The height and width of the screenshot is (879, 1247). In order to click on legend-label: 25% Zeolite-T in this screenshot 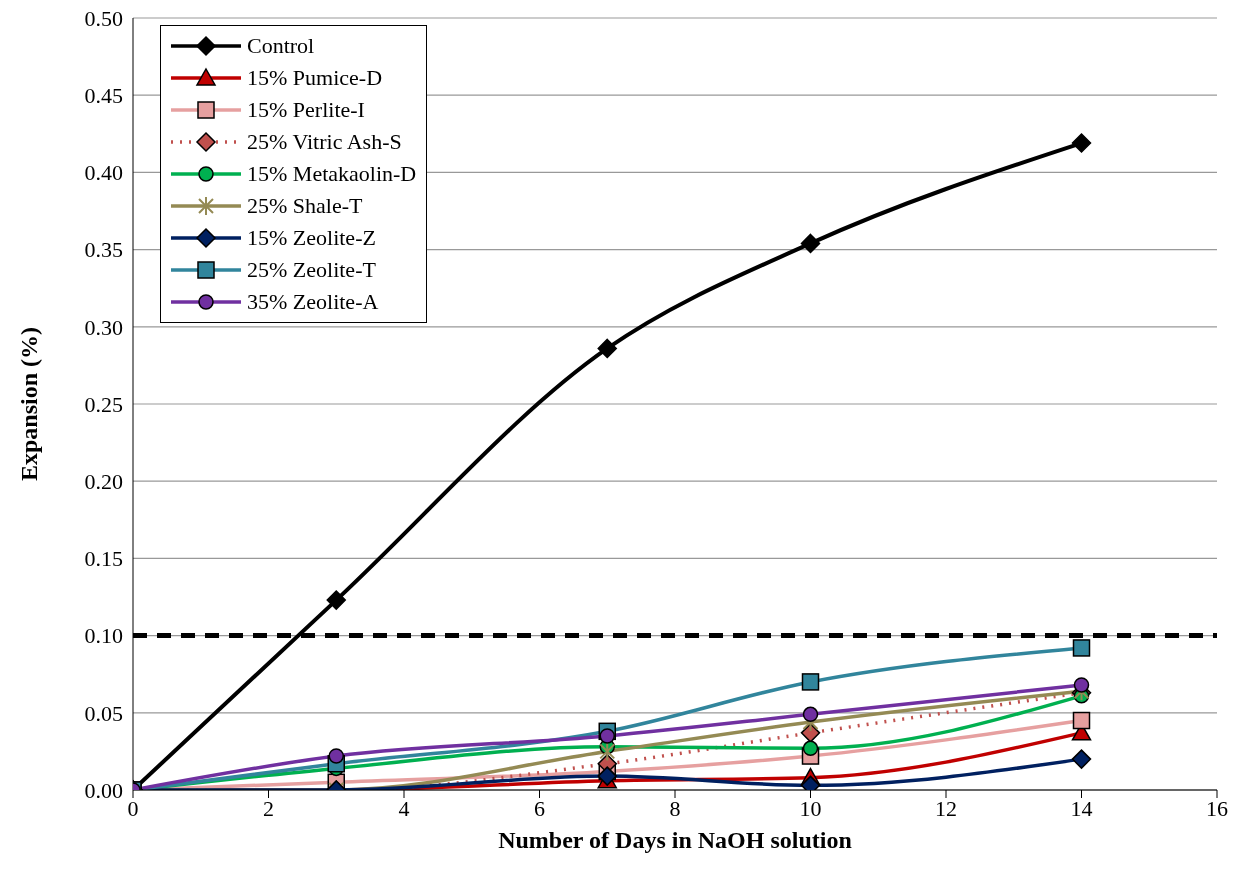, I will do `click(311, 270)`.